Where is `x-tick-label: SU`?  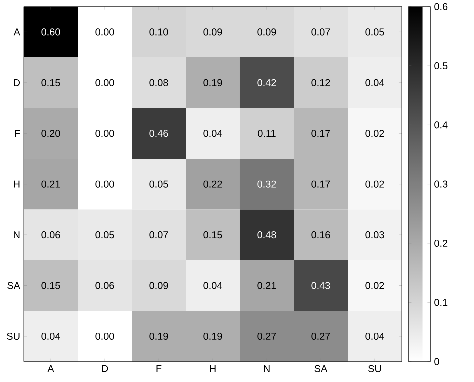 x-tick-label: SU is located at coordinates (375, 368).